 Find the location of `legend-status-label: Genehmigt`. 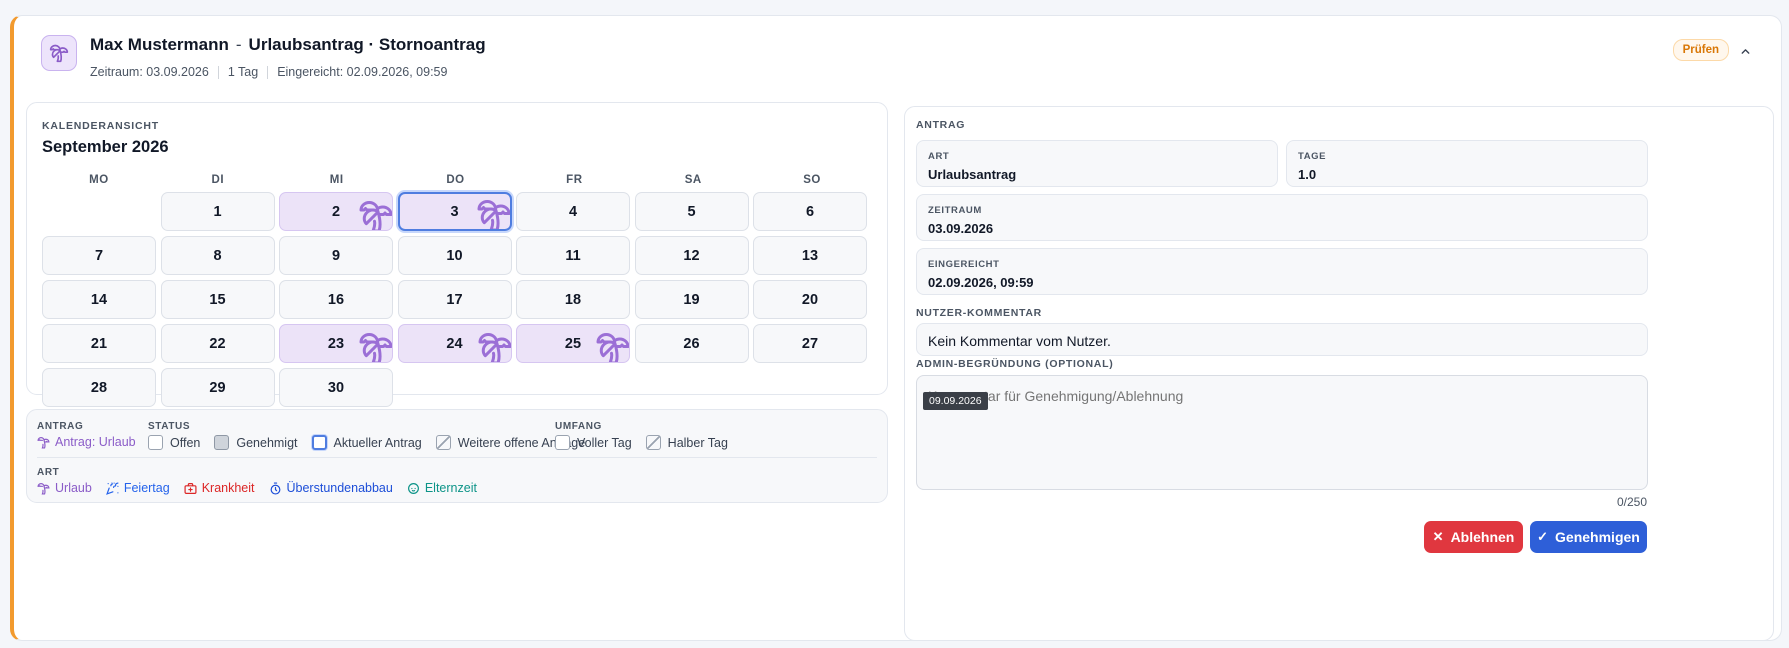

legend-status-label: Genehmigt is located at coordinates (267, 442).